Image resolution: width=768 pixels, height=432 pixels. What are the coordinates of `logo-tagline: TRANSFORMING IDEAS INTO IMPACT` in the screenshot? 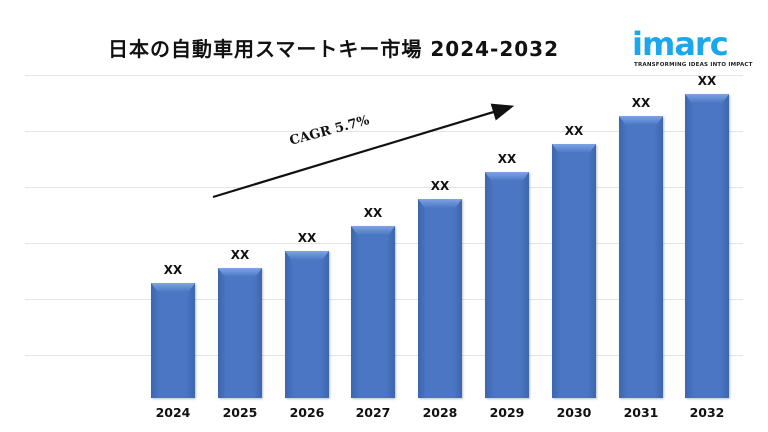 It's located at (693, 65).